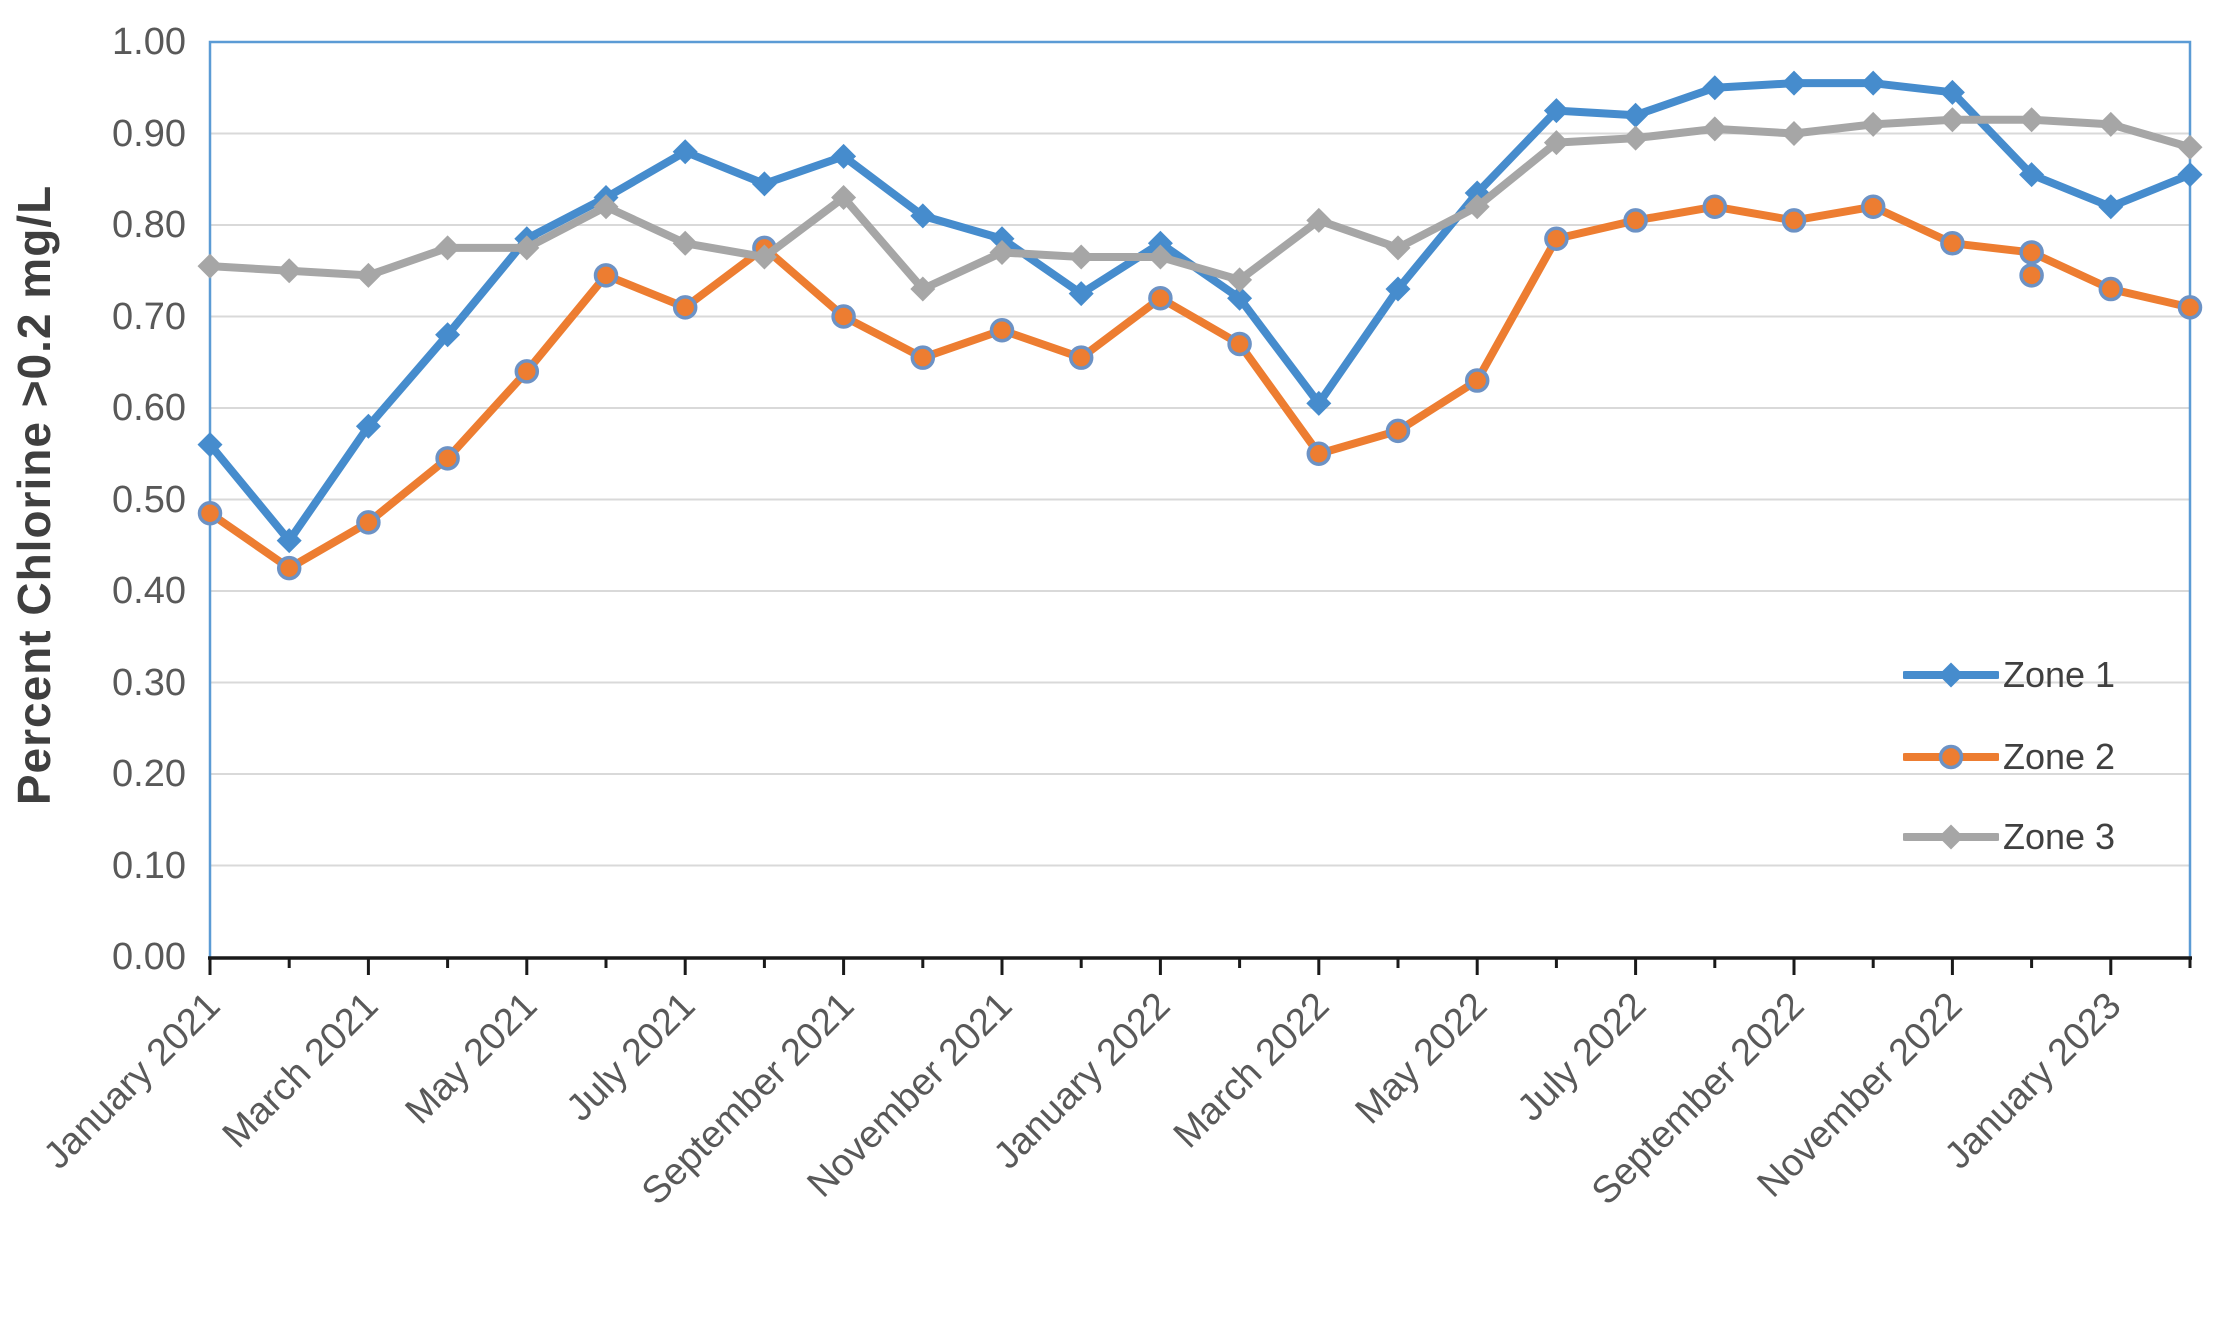  What do you see at coordinates (2059, 756) in the screenshot?
I see `legend-label: Zone 2` at bounding box center [2059, 756].